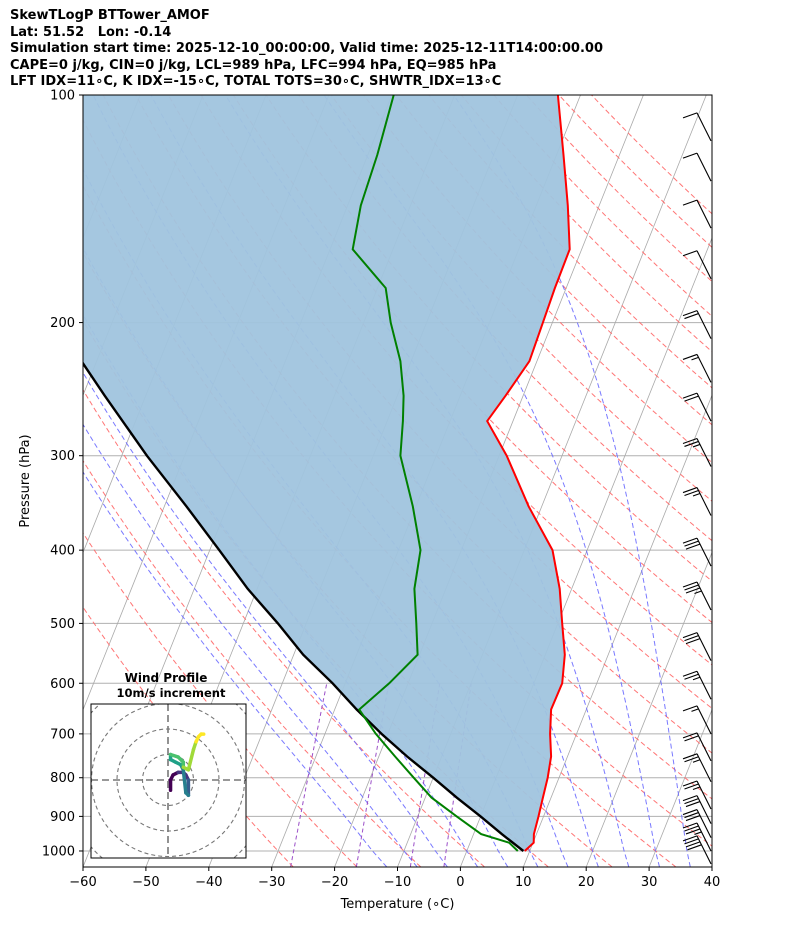 The image size is (794, 937). I want to click on hodograph-plot, so click(168, 781).